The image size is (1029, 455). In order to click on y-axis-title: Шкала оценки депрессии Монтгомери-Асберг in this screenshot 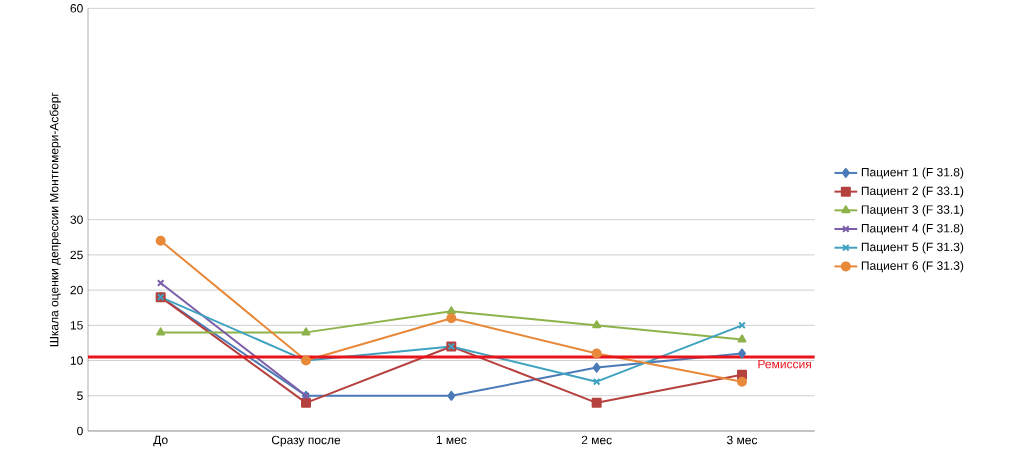, I will do `click(55, 219)`.